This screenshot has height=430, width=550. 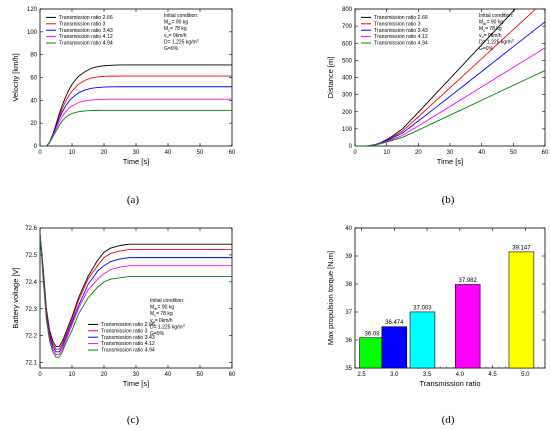 What do you see at coordinates (31, 256) in the screenshot?
I see `y-tick-label: 72.5` at bounding box center [31, 256].